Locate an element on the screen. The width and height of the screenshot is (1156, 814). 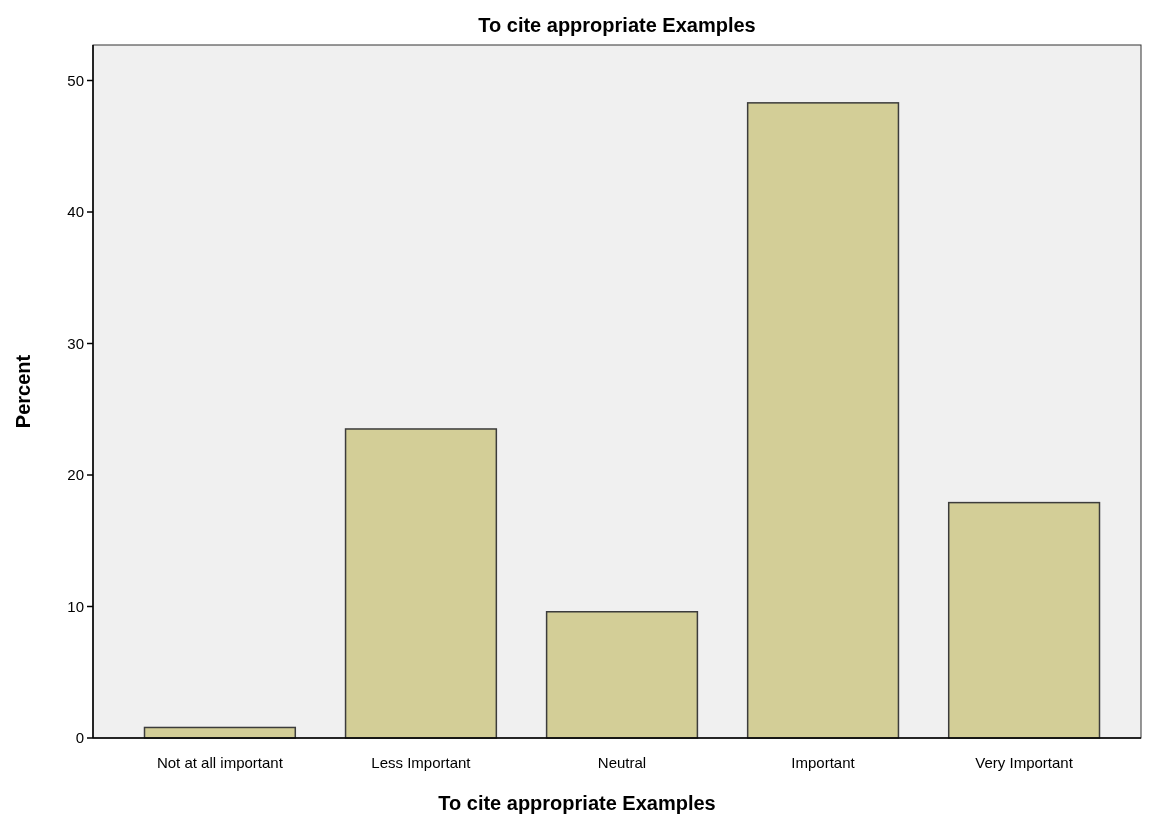
y-tick-label: 30 is located at coordinates (75, 343).